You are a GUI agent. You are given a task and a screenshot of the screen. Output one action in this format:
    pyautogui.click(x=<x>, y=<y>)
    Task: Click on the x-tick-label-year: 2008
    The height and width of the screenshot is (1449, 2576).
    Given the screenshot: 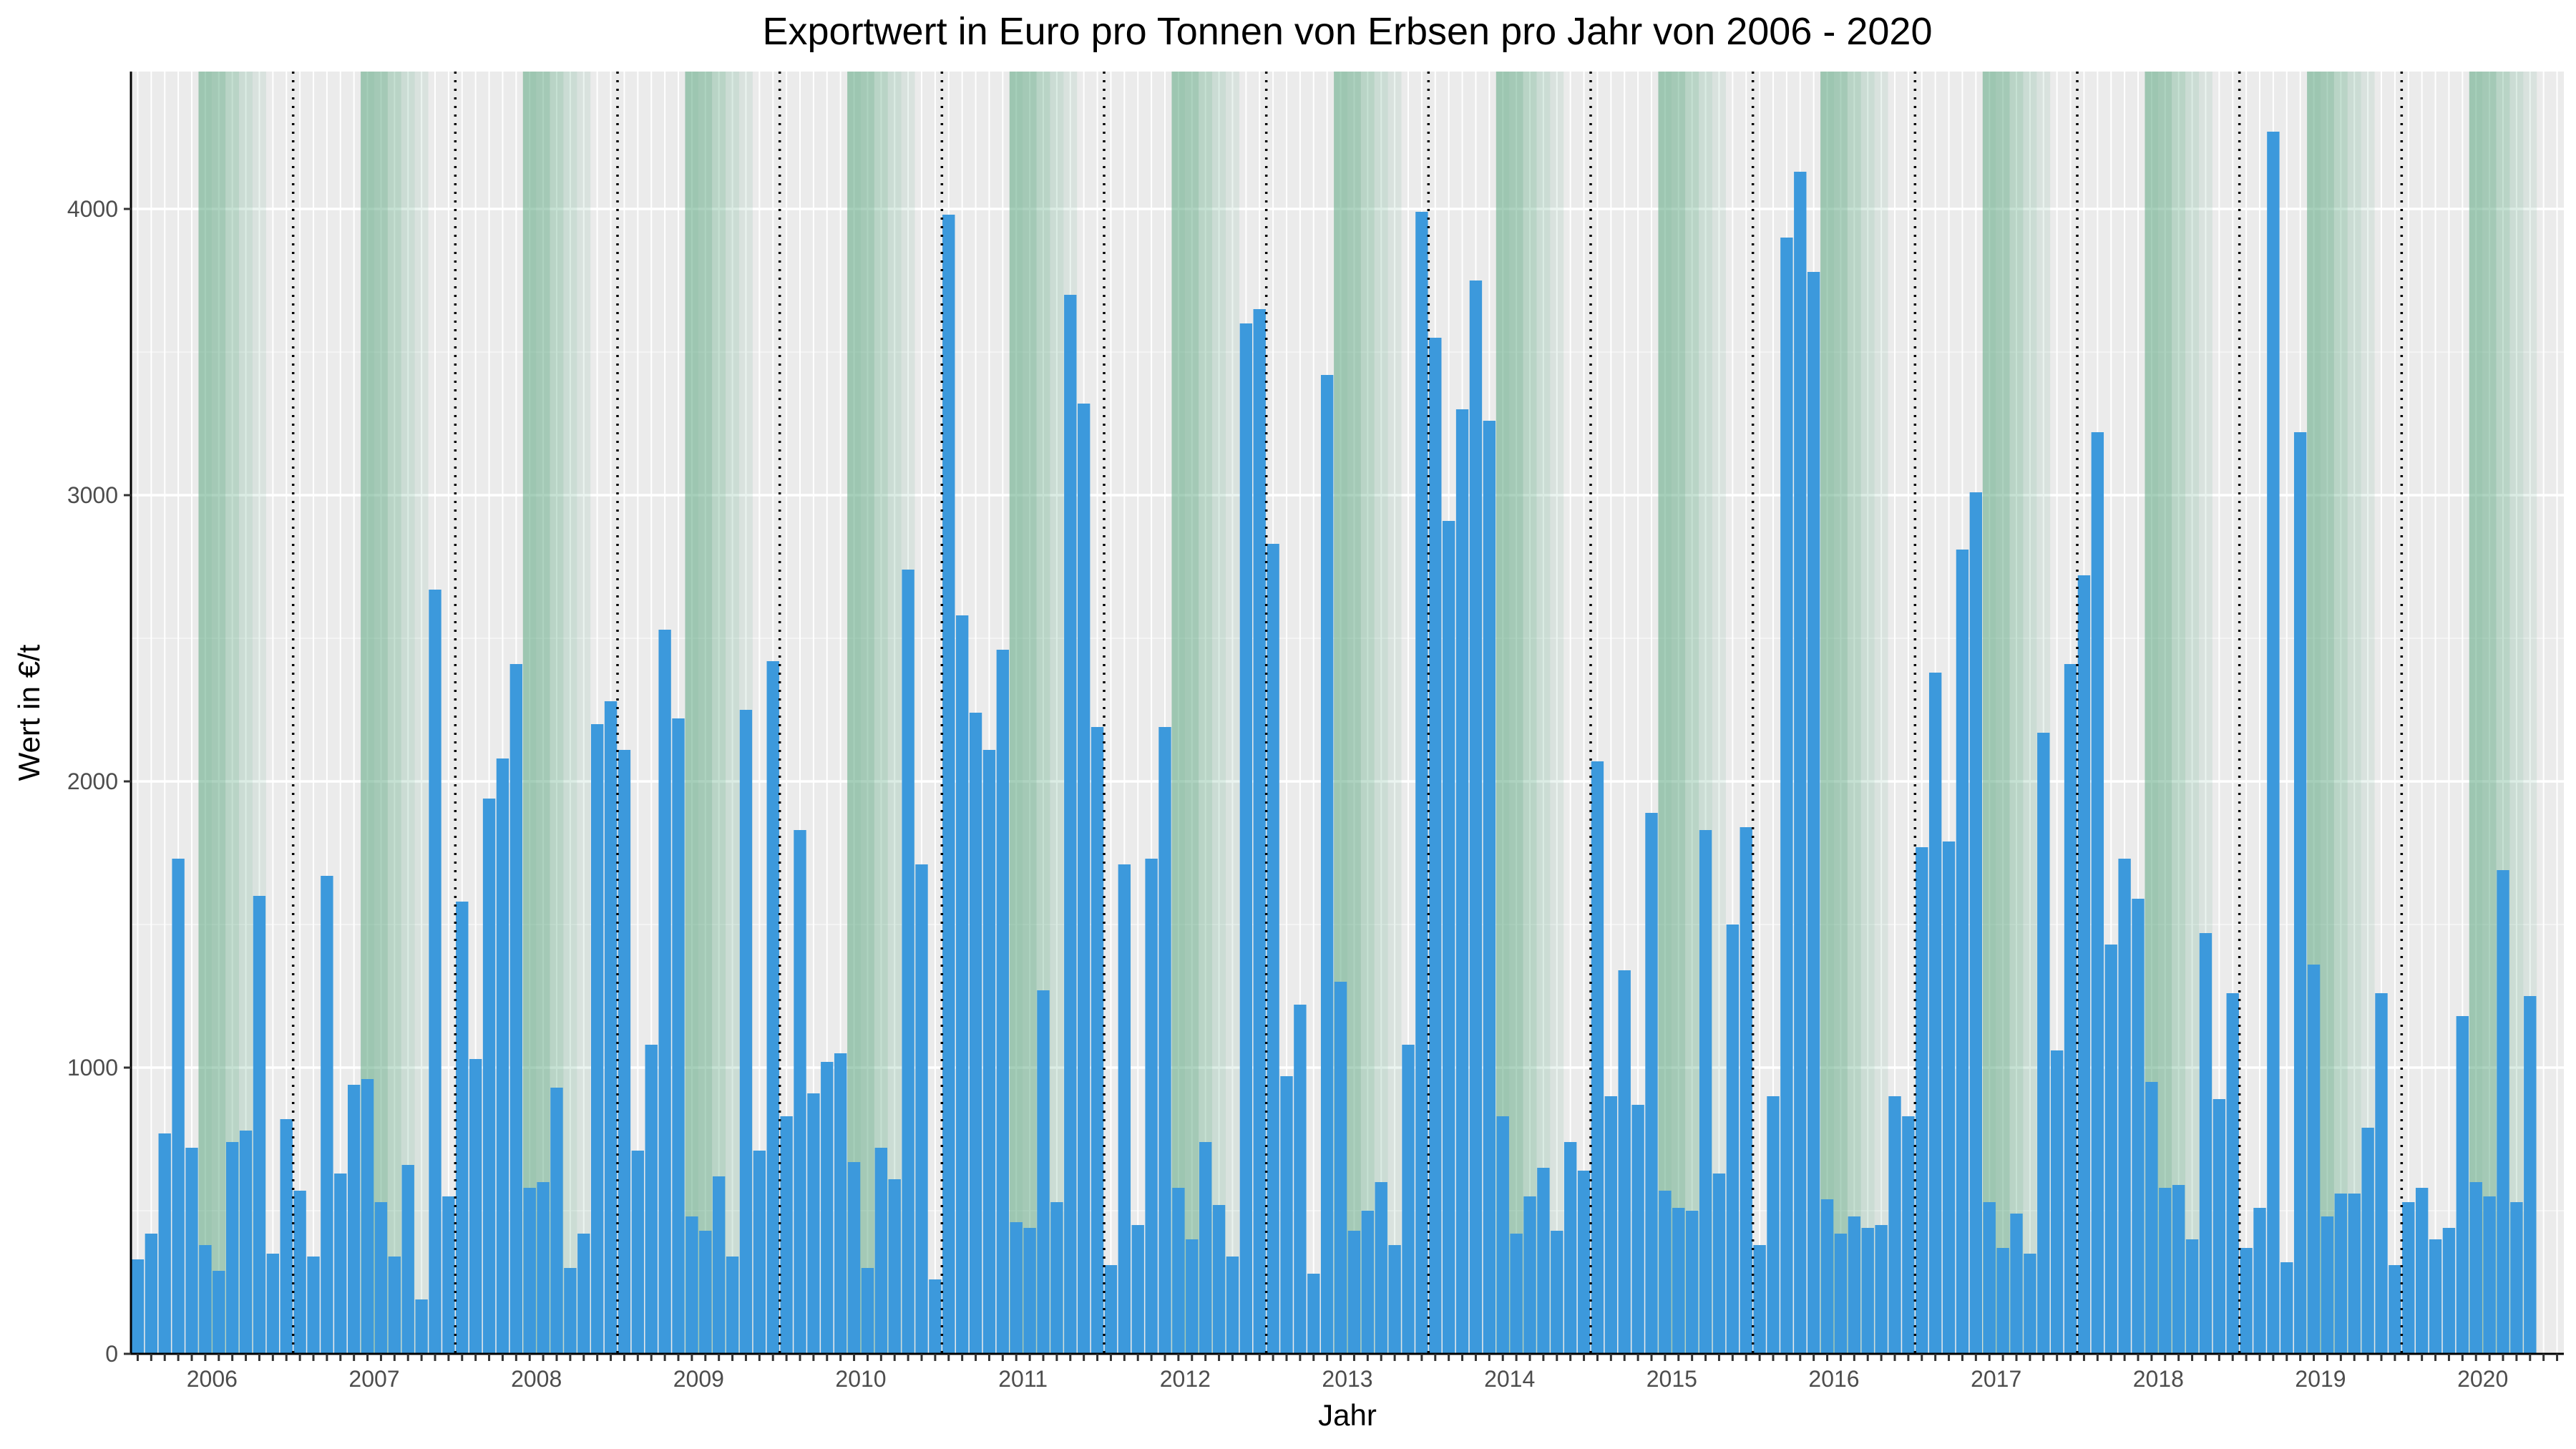 What is the action you would take?
    pyautogui.click(x=536, y=1379)
    